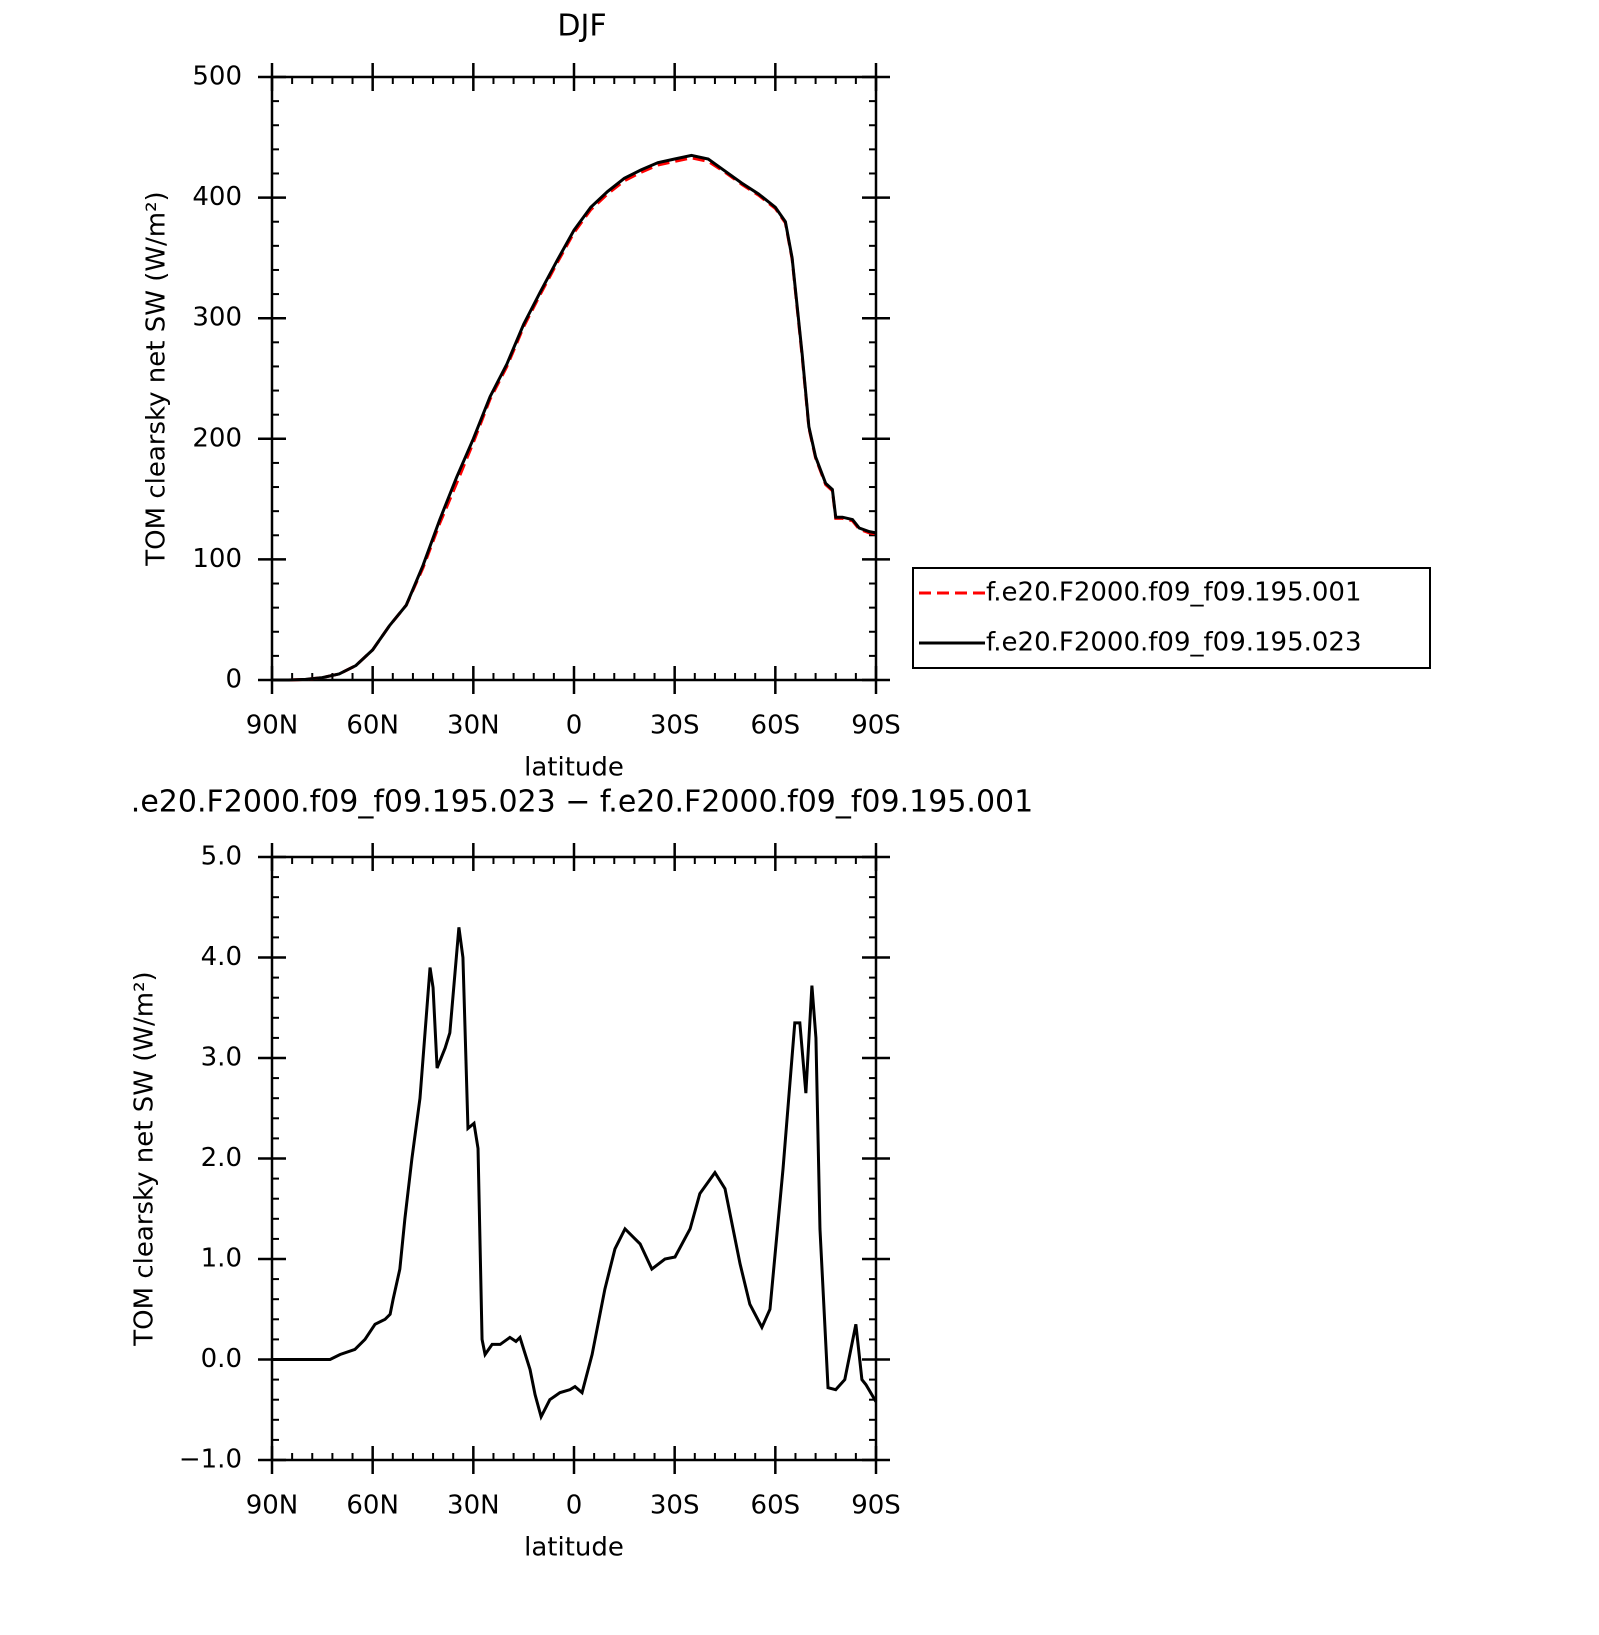 Image resolution: width=1599 pixels, height=1635 pixels. I want to click on y-tick-label: 400, so click(217, 197).